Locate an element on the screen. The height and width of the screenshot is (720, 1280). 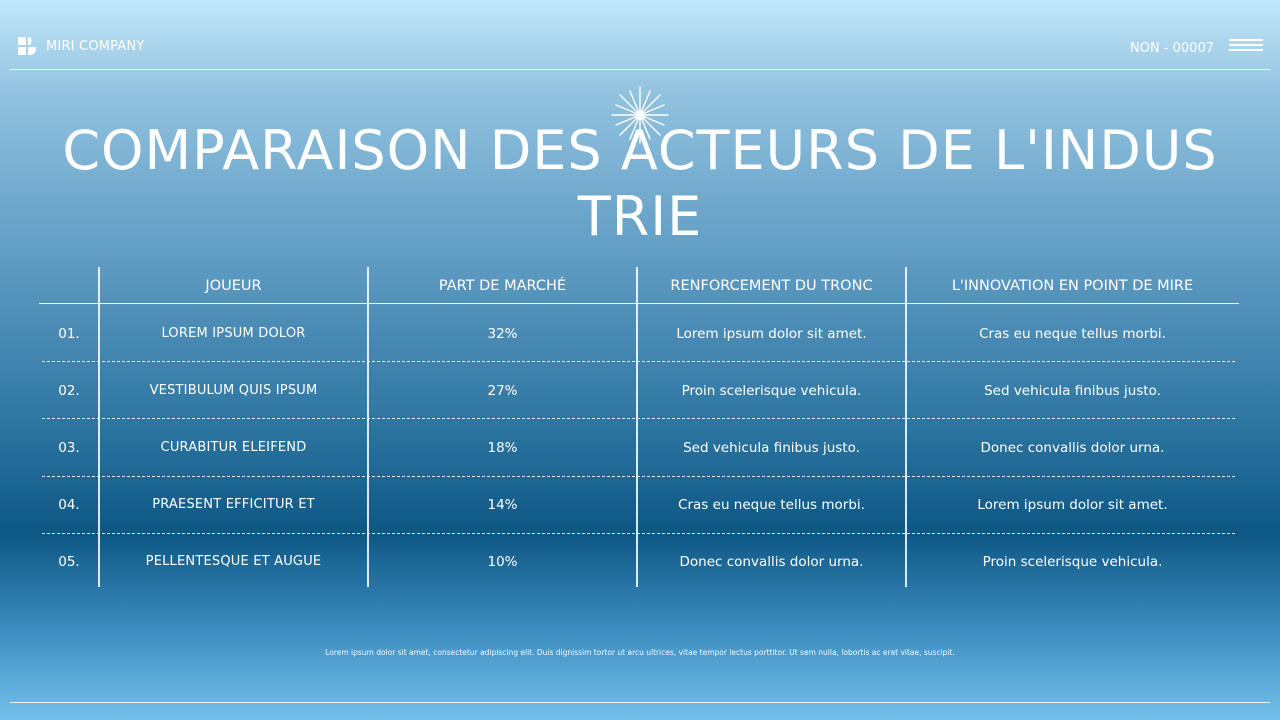
player-name: VESTIBULUM QUIS IPSUM is located at coordinates (233, 390).